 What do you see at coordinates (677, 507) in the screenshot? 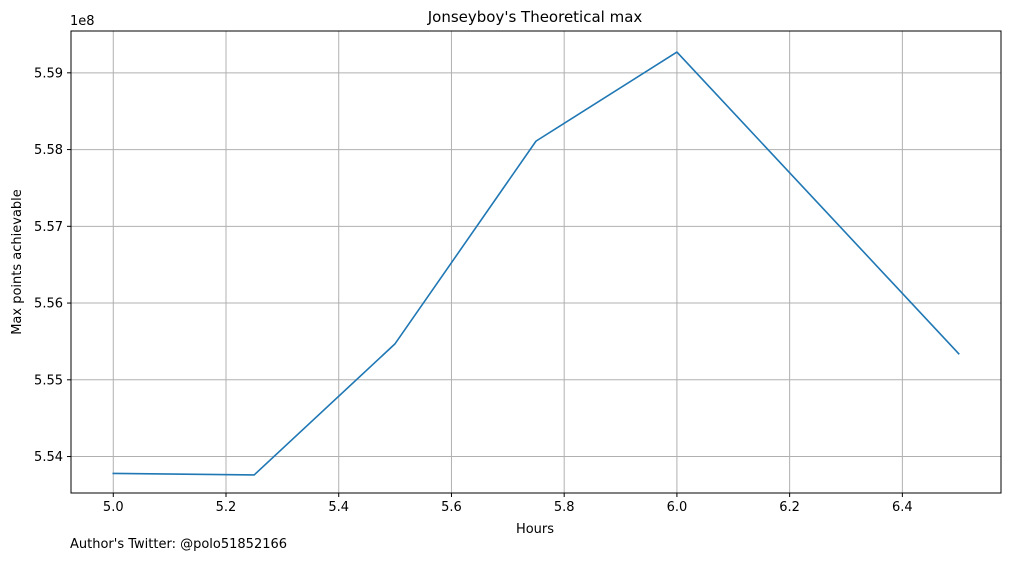
I see `x-tick-label: 6.0` at bounding box center [677, 507].